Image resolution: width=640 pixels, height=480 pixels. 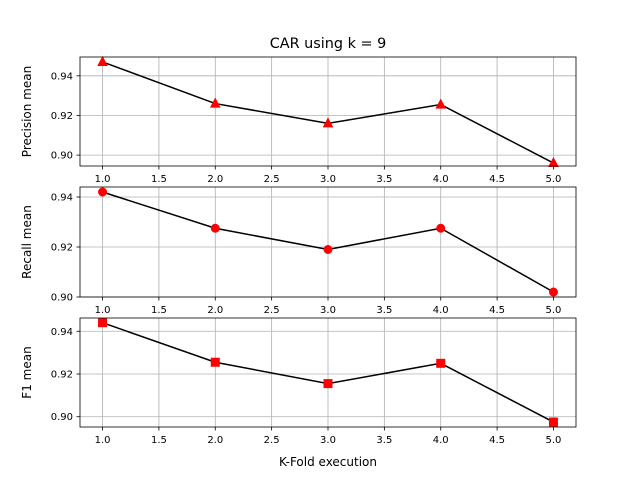 What do you see at coordinates (62, 76) in the screenshot?
I see `precision-y-tick-label: 0.94` at bounding box center [62, 76].